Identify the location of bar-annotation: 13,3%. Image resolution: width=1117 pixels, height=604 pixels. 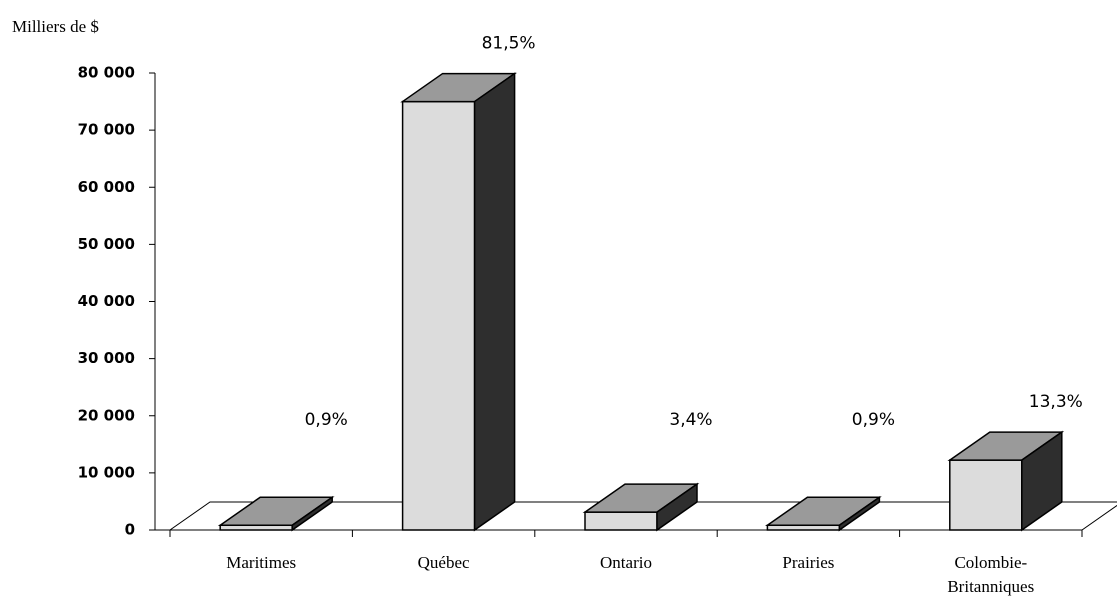
(1056, 402).